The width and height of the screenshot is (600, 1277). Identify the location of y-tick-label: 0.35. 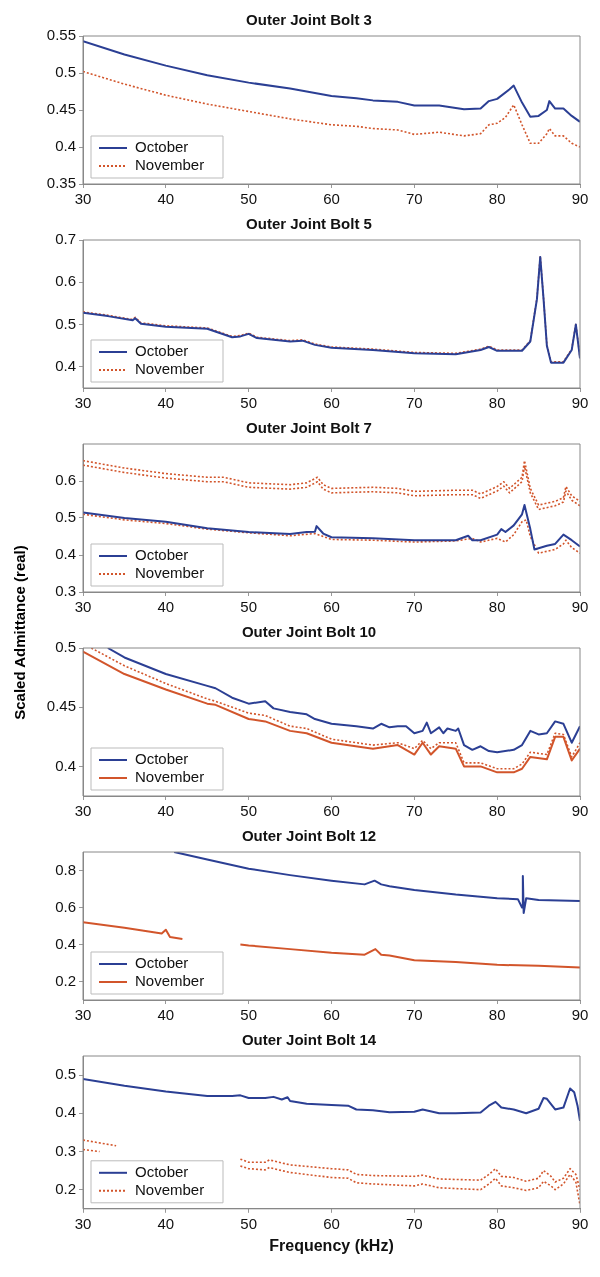
(61, 183).